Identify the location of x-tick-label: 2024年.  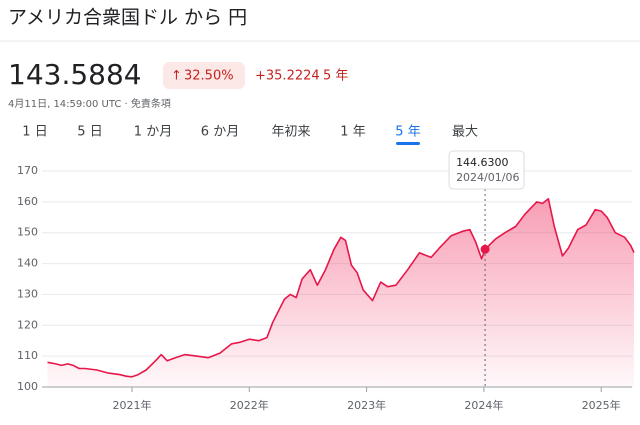
(483, 405).